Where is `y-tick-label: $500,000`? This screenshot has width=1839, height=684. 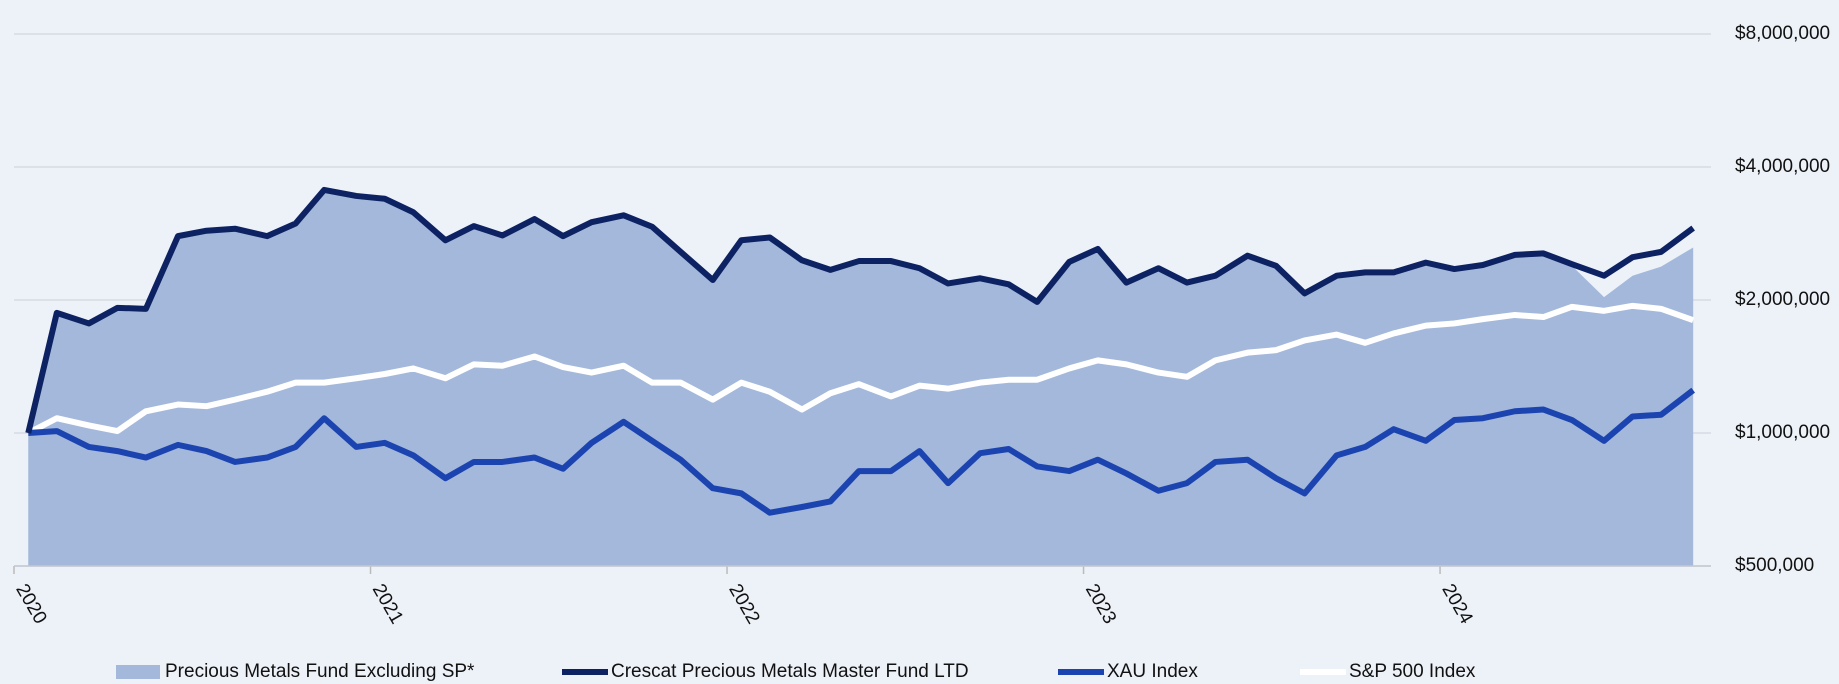 y-tick-label: $500,000 is located at coordinates (1774, 565).